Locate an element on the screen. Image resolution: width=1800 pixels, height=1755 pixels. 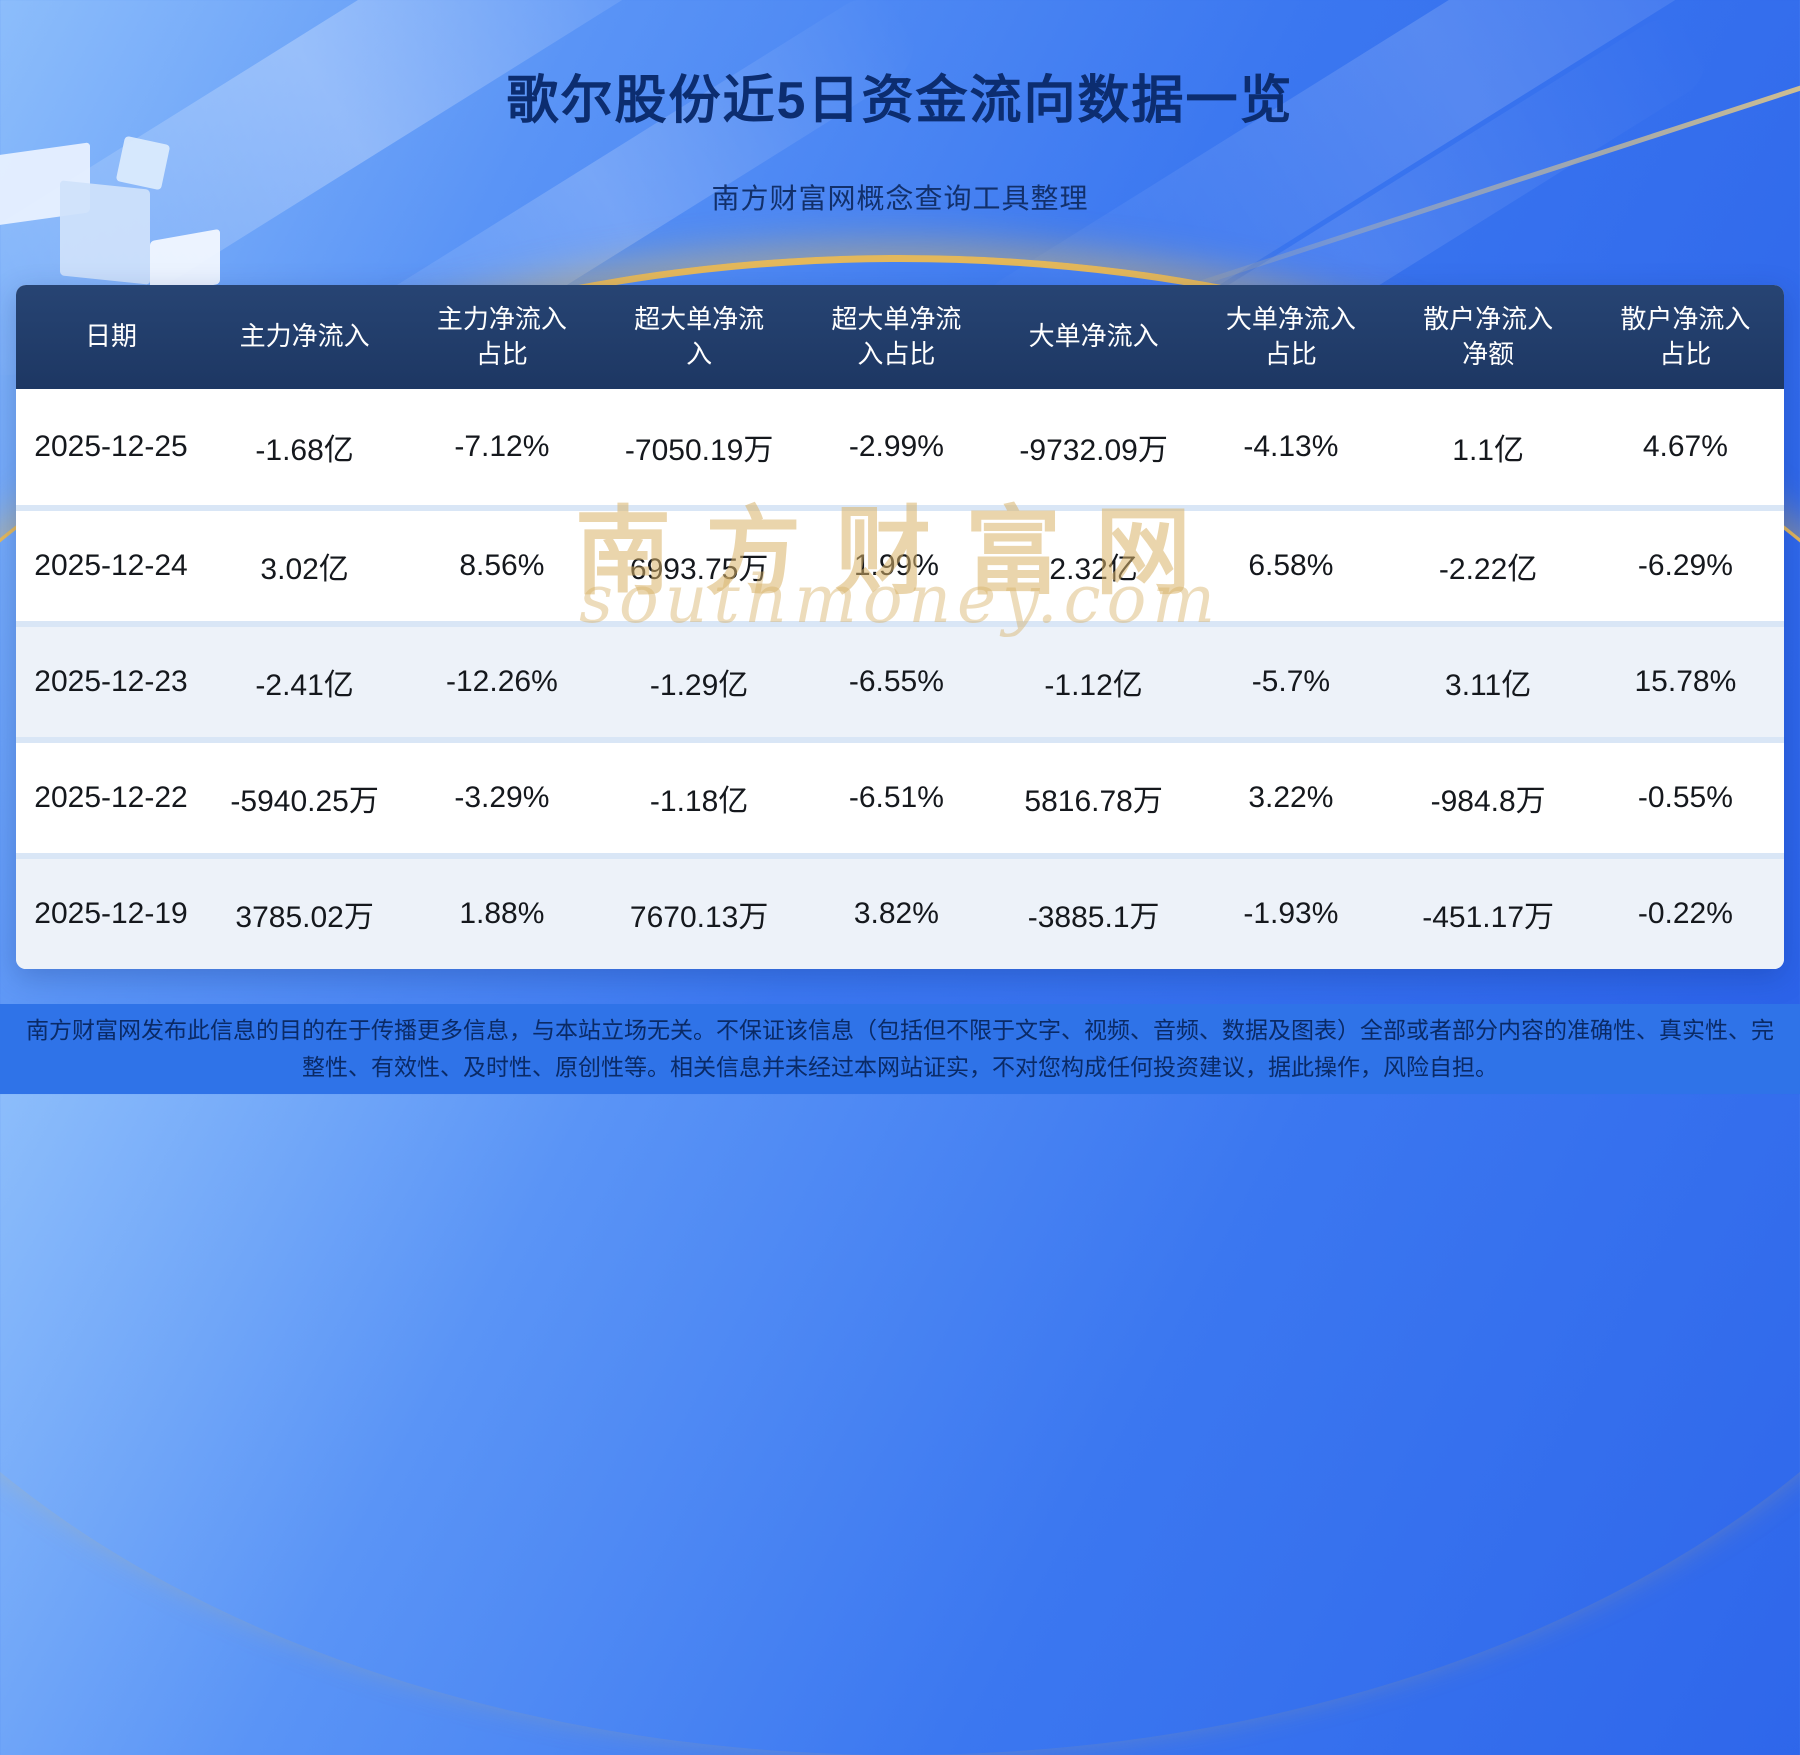
column-header: 超大单净流入占比 is located at coordinates (896, 336).